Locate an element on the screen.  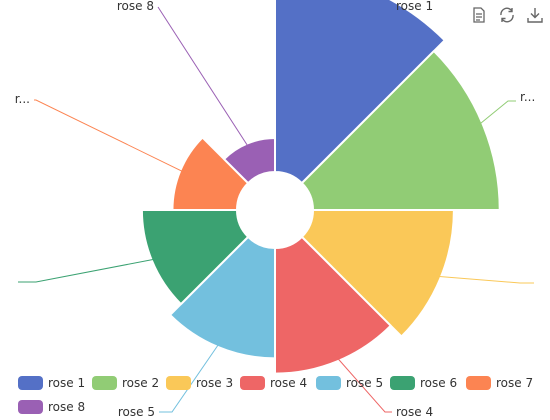
legend-item-6: rose 6 is located at coordinates (423, 383).